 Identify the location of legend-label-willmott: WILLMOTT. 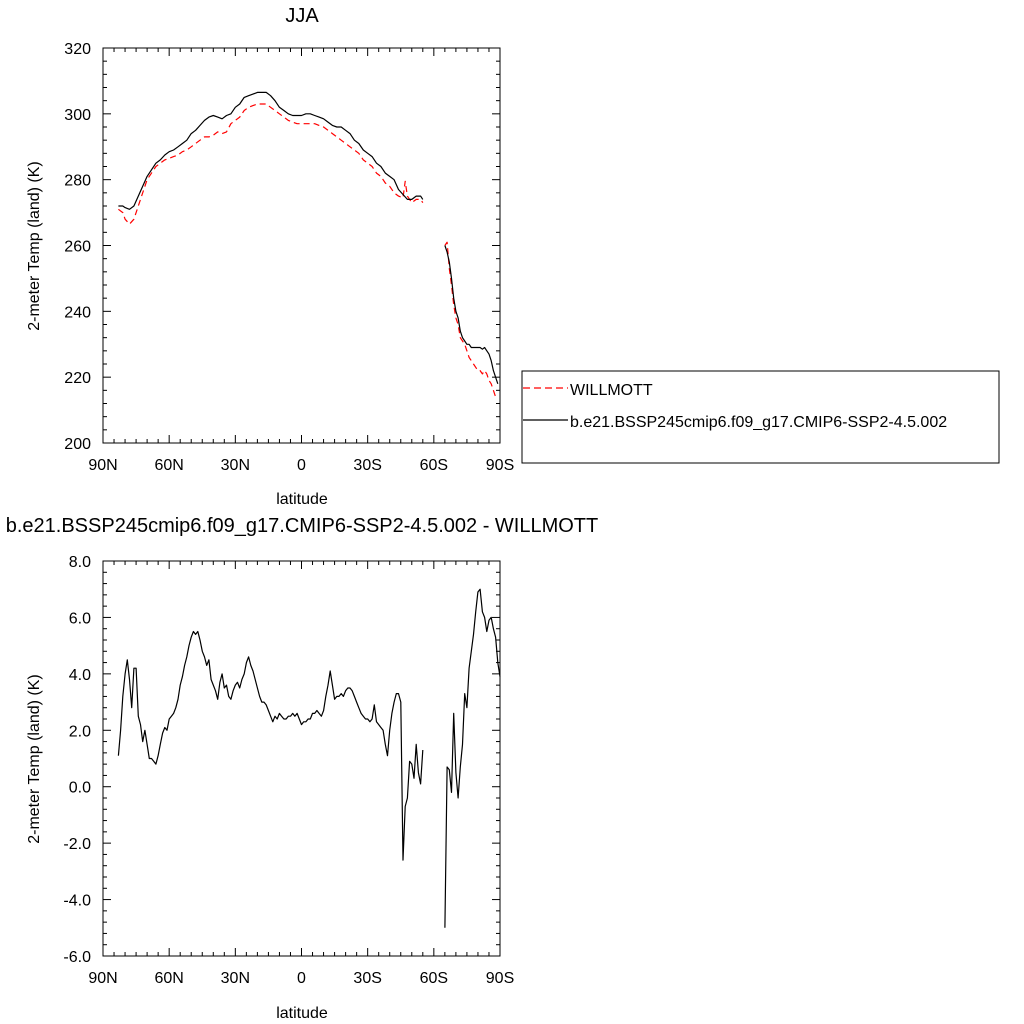
(611, 390).